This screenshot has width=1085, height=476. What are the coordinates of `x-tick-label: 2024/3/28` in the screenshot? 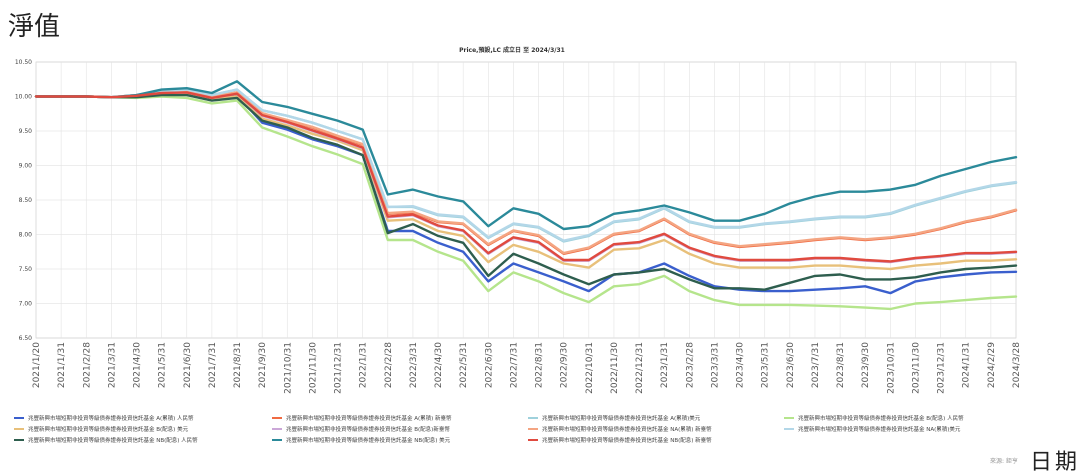 It's located at (1017, 365).